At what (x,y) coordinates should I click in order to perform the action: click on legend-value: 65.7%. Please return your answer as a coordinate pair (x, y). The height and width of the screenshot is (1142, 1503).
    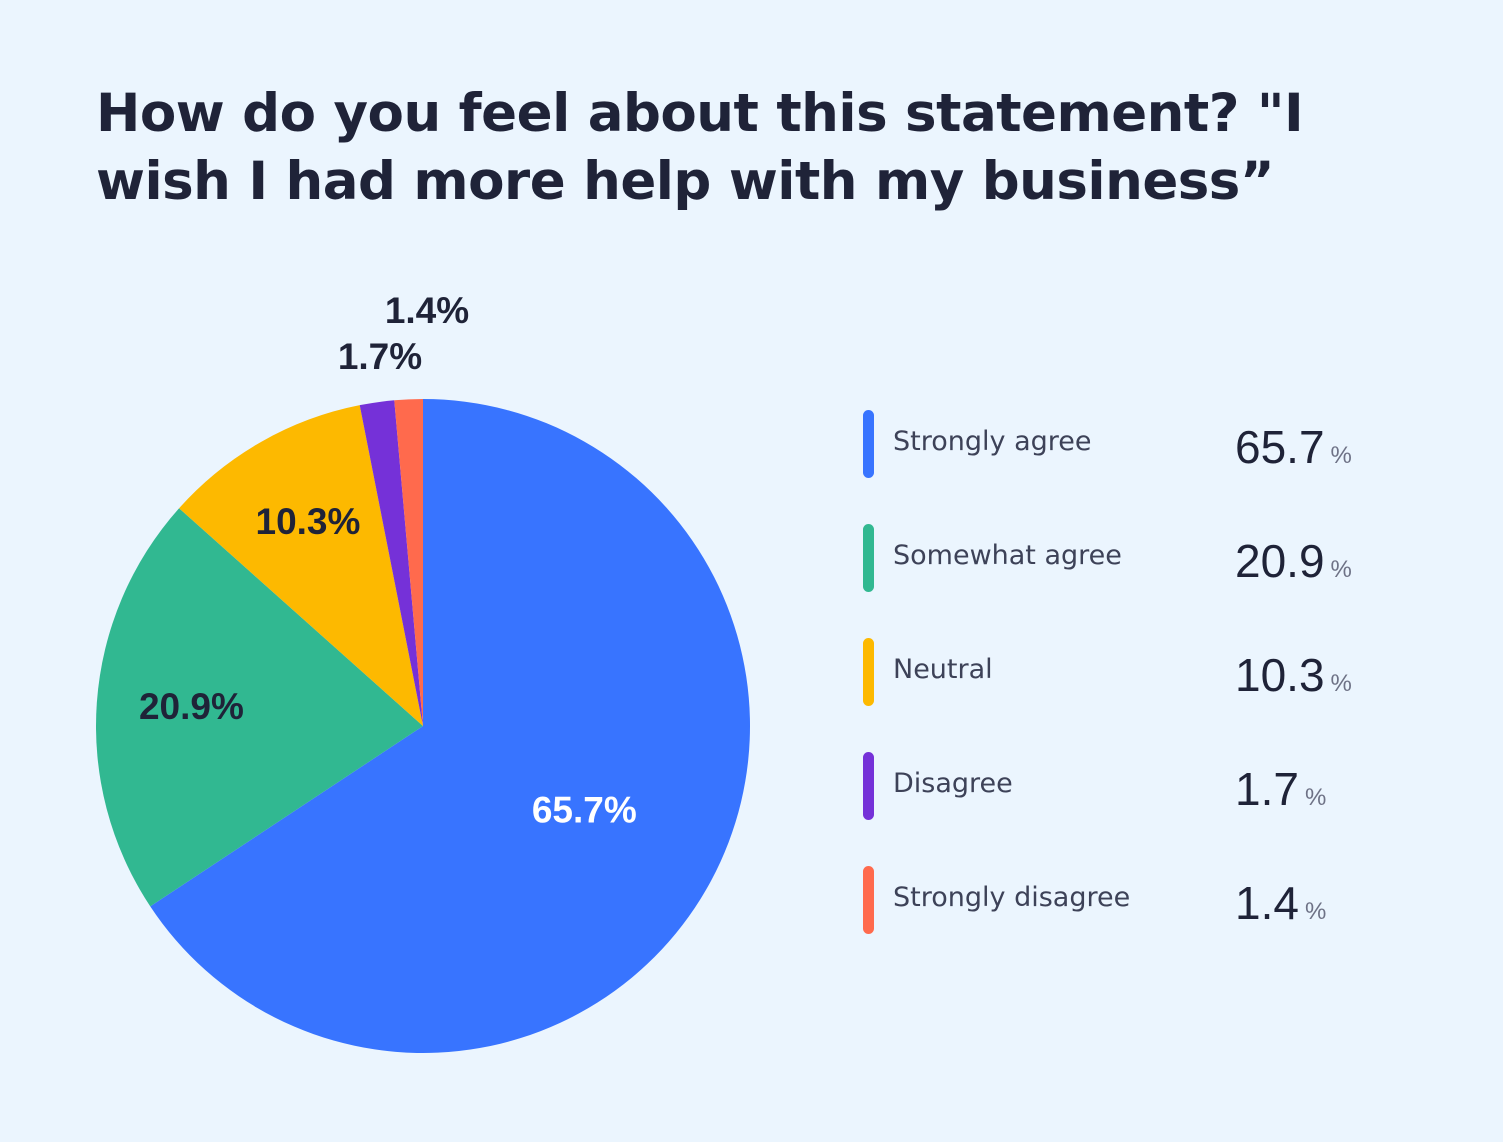
    Looking at the image, I should click on (1293, 447).